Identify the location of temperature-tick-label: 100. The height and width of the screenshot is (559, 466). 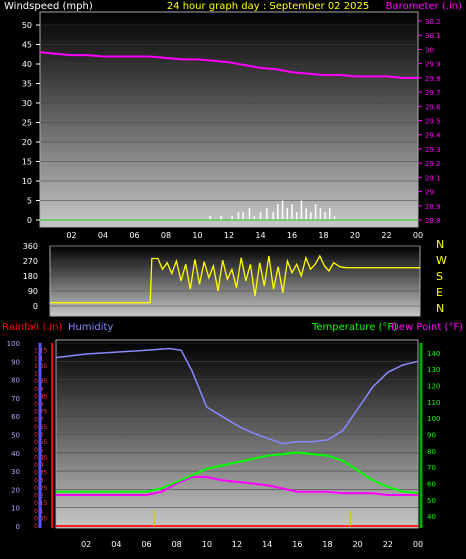
(433, 419).